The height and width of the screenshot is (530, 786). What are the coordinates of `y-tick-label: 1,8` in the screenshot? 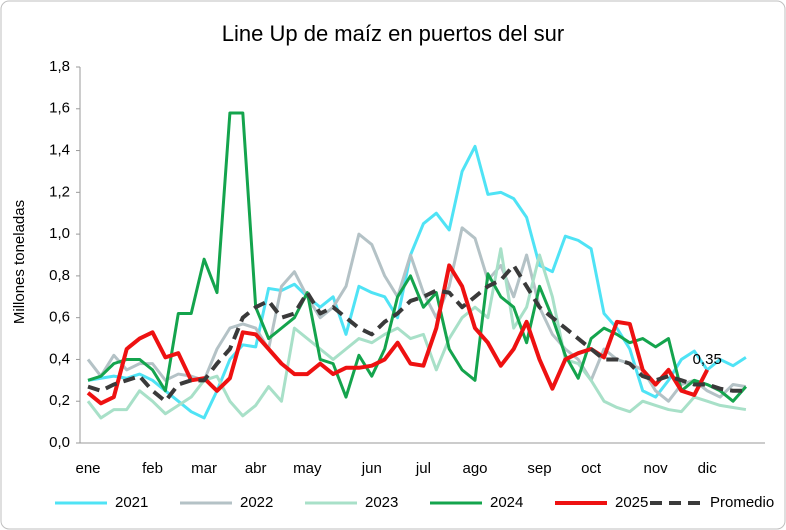 It's located at (59, 66).